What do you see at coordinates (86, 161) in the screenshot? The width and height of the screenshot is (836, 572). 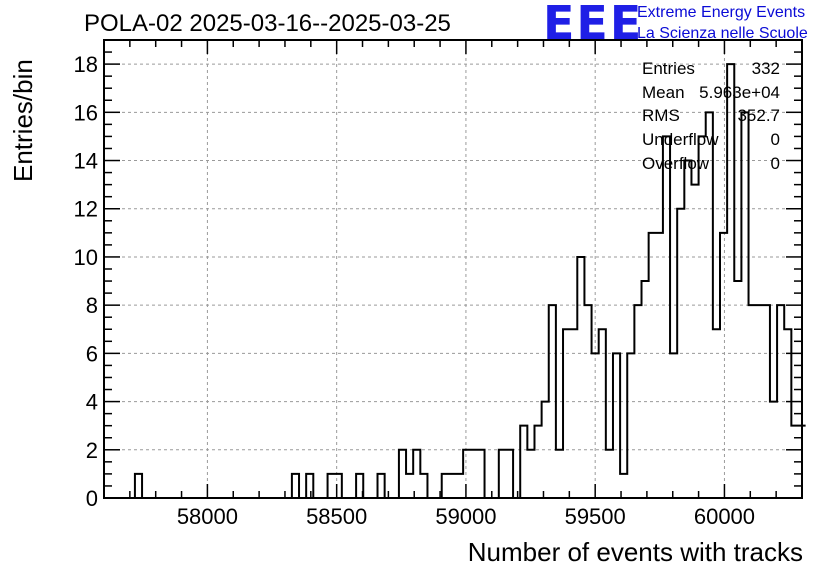 I see `y-tick-label: 14` at bounding box center [86, 161].